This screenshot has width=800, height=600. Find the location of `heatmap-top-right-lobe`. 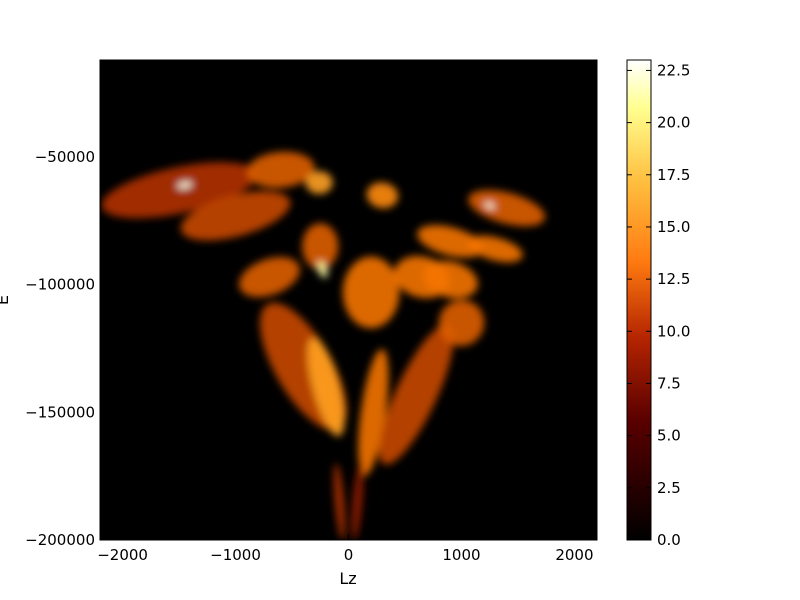

heatmap-top-right-lobe is located at coordinates (382, 195).